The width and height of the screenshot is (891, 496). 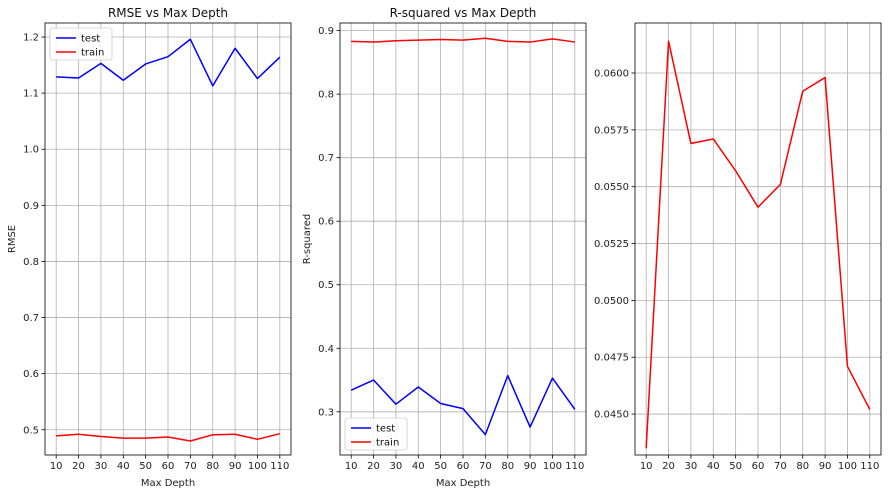 I want to click on y-tick-label: 0.0500, so click(x=611, y=301).